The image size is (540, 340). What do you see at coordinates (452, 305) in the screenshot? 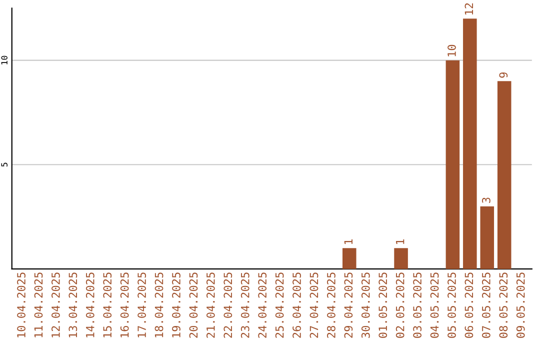
I see `x-tick-label: 05.05.2025` at bounding box center [452, 305].